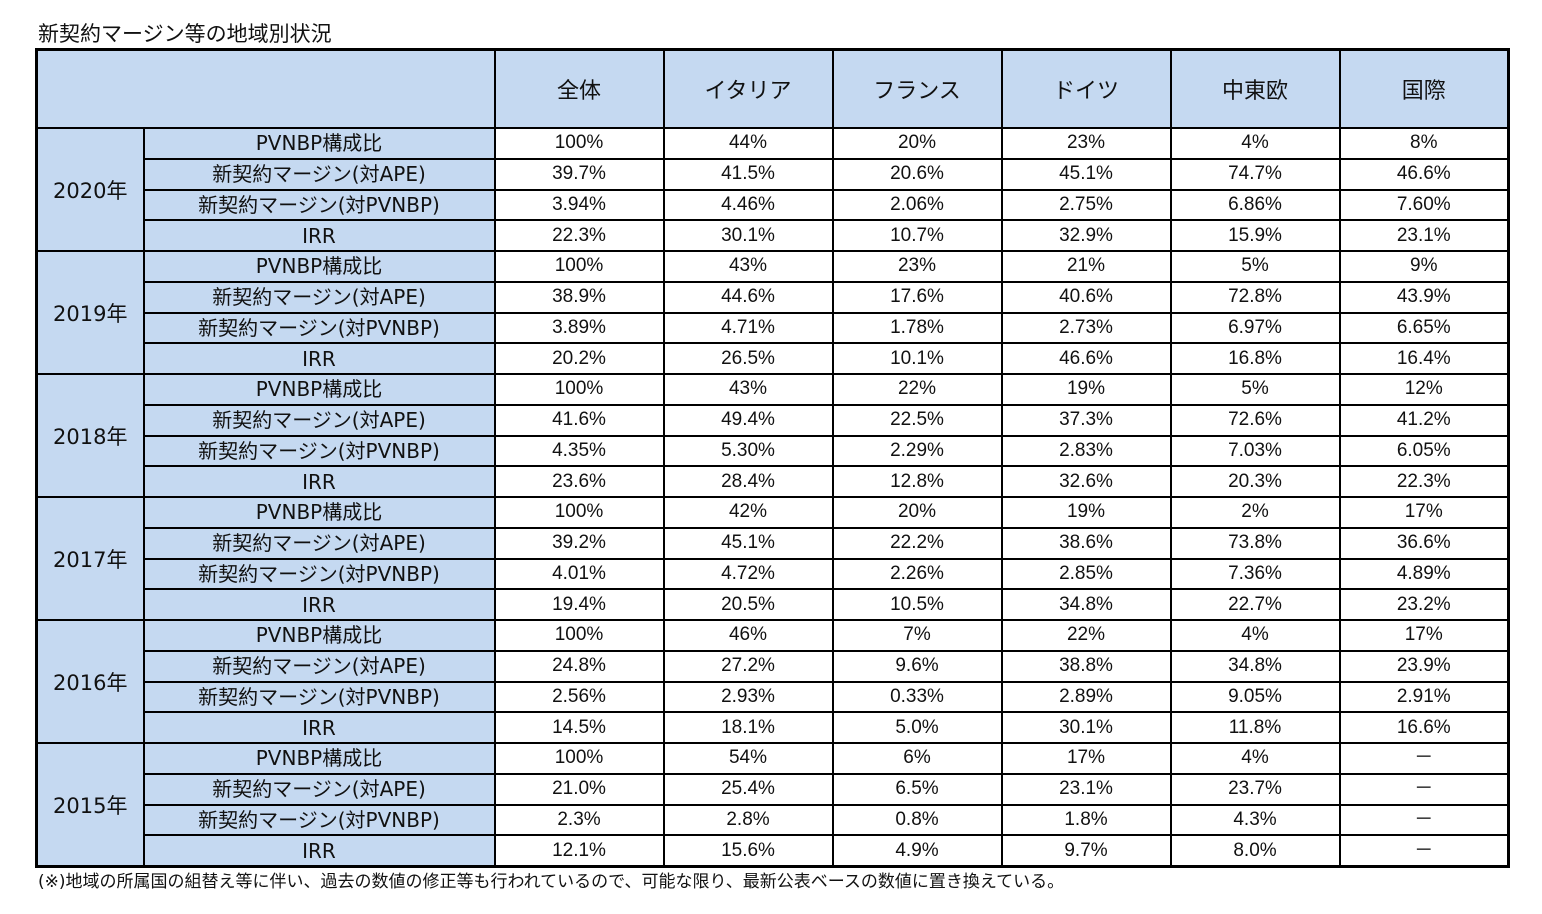  Describe the element at coordinates (1255, 174) in the screenshot. I see `value-cell-cee: 74.7%` at that location.